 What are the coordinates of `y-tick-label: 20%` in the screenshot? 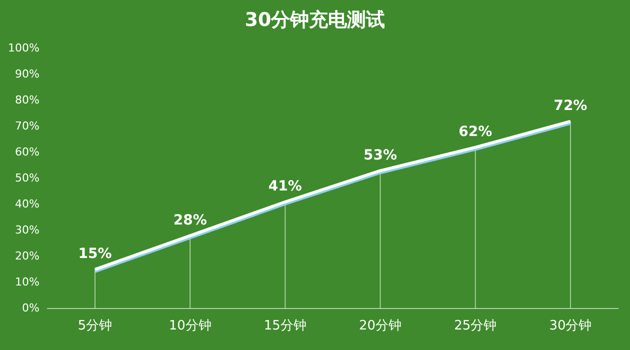 It's located at (27, 255).